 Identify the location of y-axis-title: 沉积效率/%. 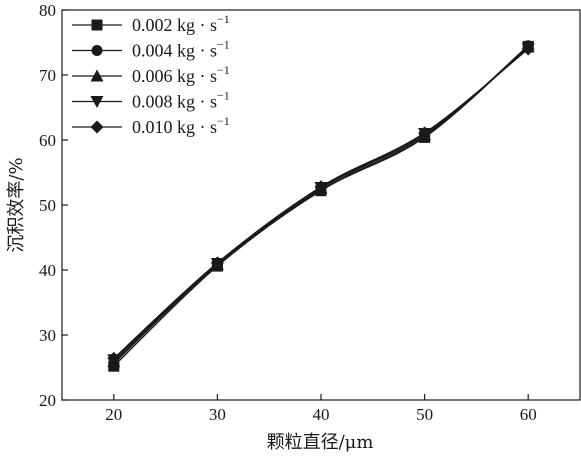
(16, 204).